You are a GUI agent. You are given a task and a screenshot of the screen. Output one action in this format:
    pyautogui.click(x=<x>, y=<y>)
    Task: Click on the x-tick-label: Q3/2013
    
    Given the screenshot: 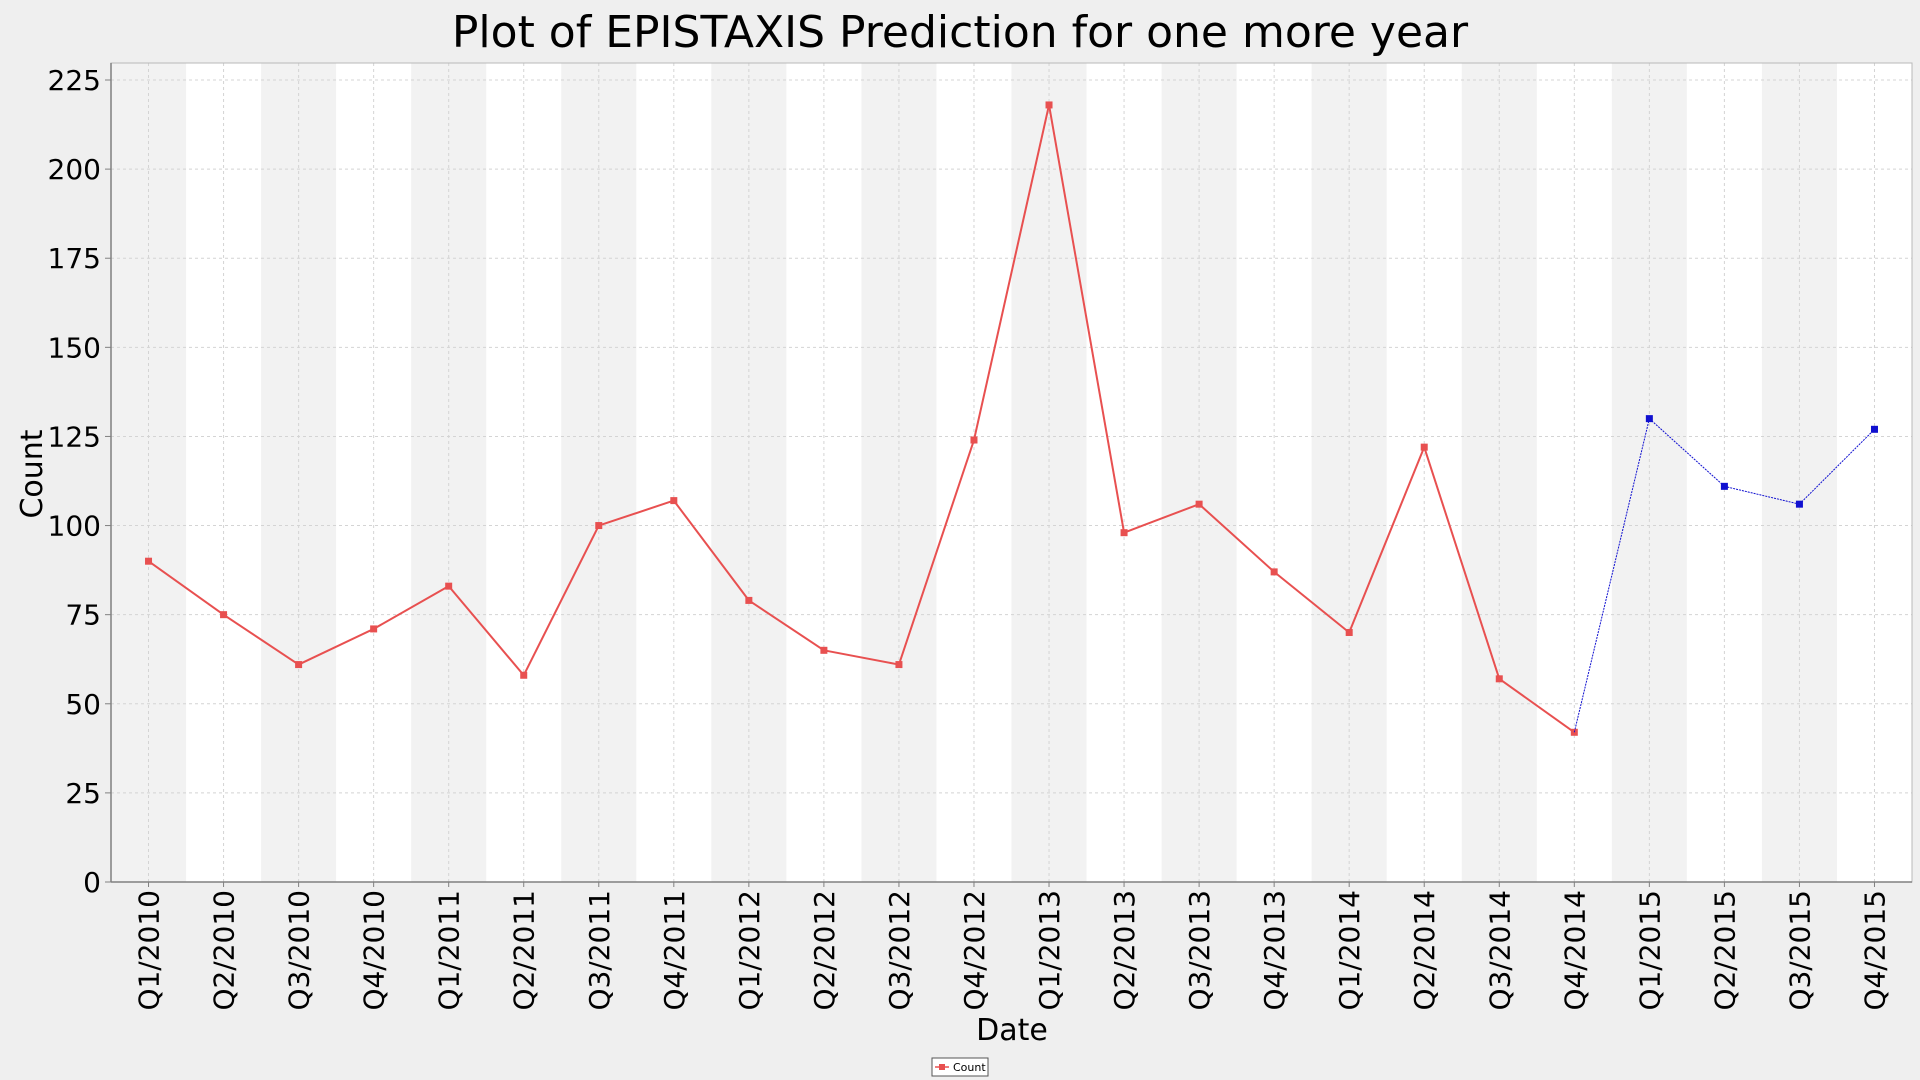 What is the action you would take?
    pyautogui.click(x=1199, y=950)
    